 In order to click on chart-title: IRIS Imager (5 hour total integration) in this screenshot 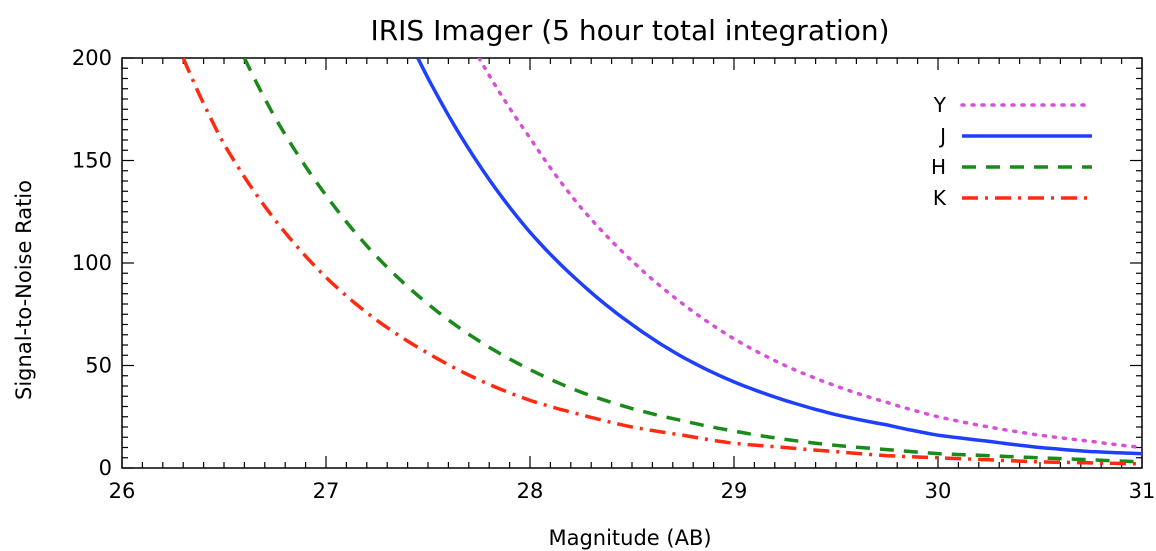, I will do `click(629, 30)`.